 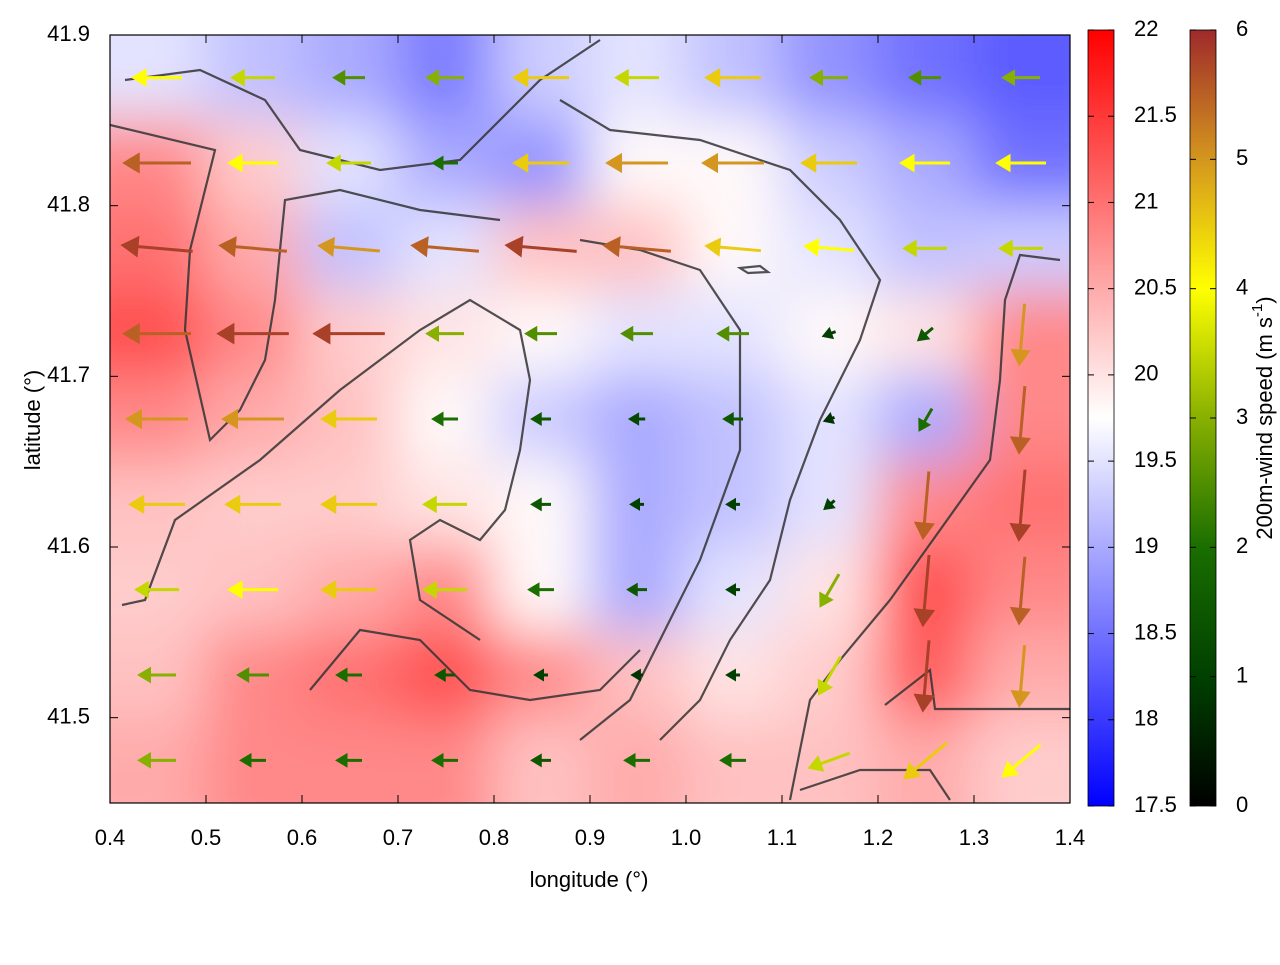 I want to click on colorbar-tick-label: 21, so click(x=1146, y=200).